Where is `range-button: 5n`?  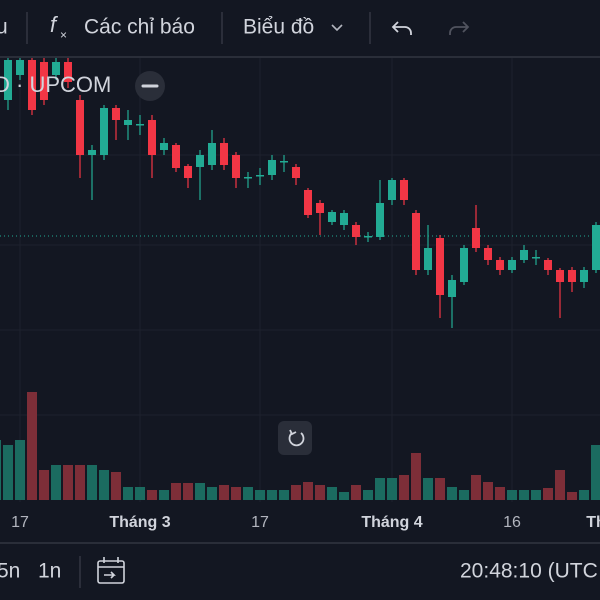
range-button: 5n is located at coordinates (10, 571).